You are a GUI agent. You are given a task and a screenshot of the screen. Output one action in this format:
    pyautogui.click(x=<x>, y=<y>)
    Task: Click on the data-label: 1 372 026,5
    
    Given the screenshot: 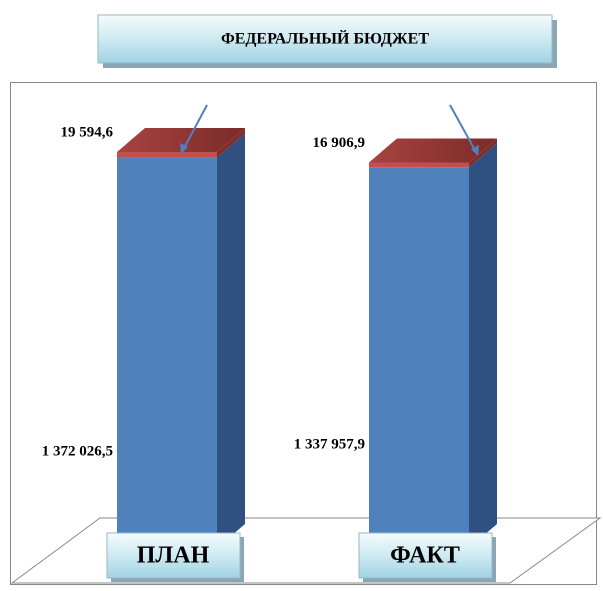 What is the action you would take?
    pyautogui.click(x=77, y=451)
    